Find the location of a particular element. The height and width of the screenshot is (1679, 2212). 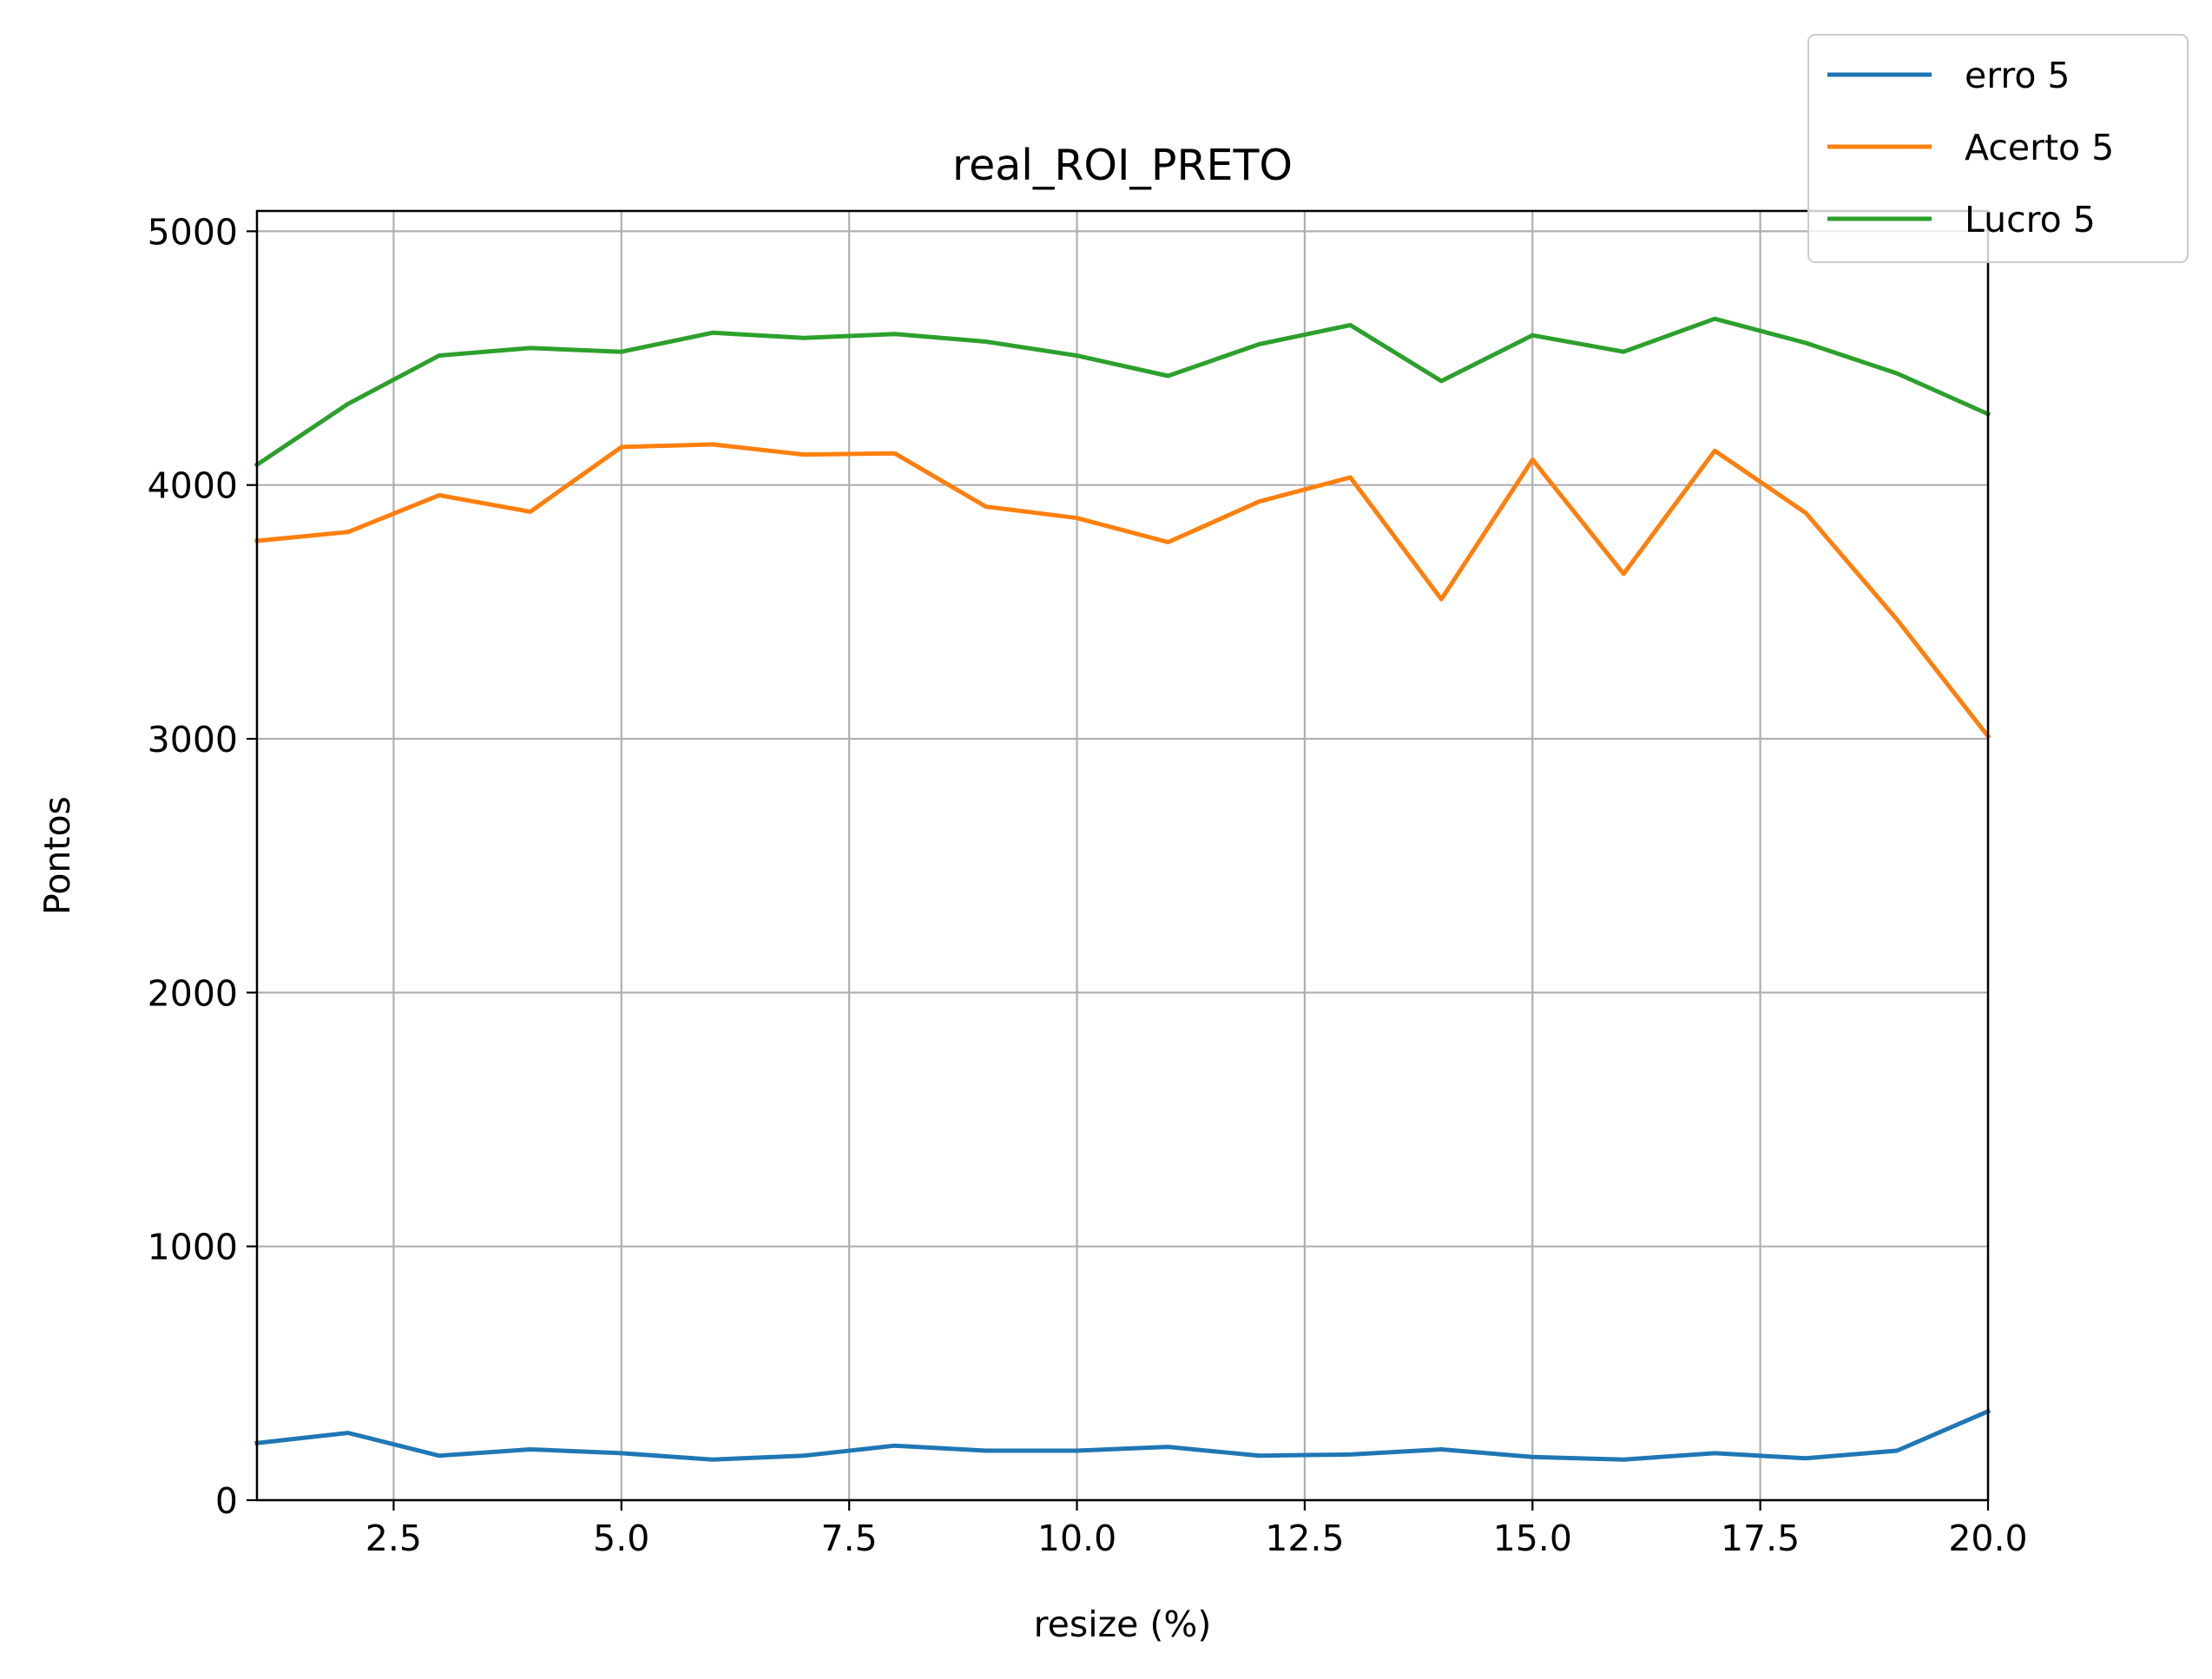

x-tick-label: 10.0 is located at coordinates (1076, 1538).